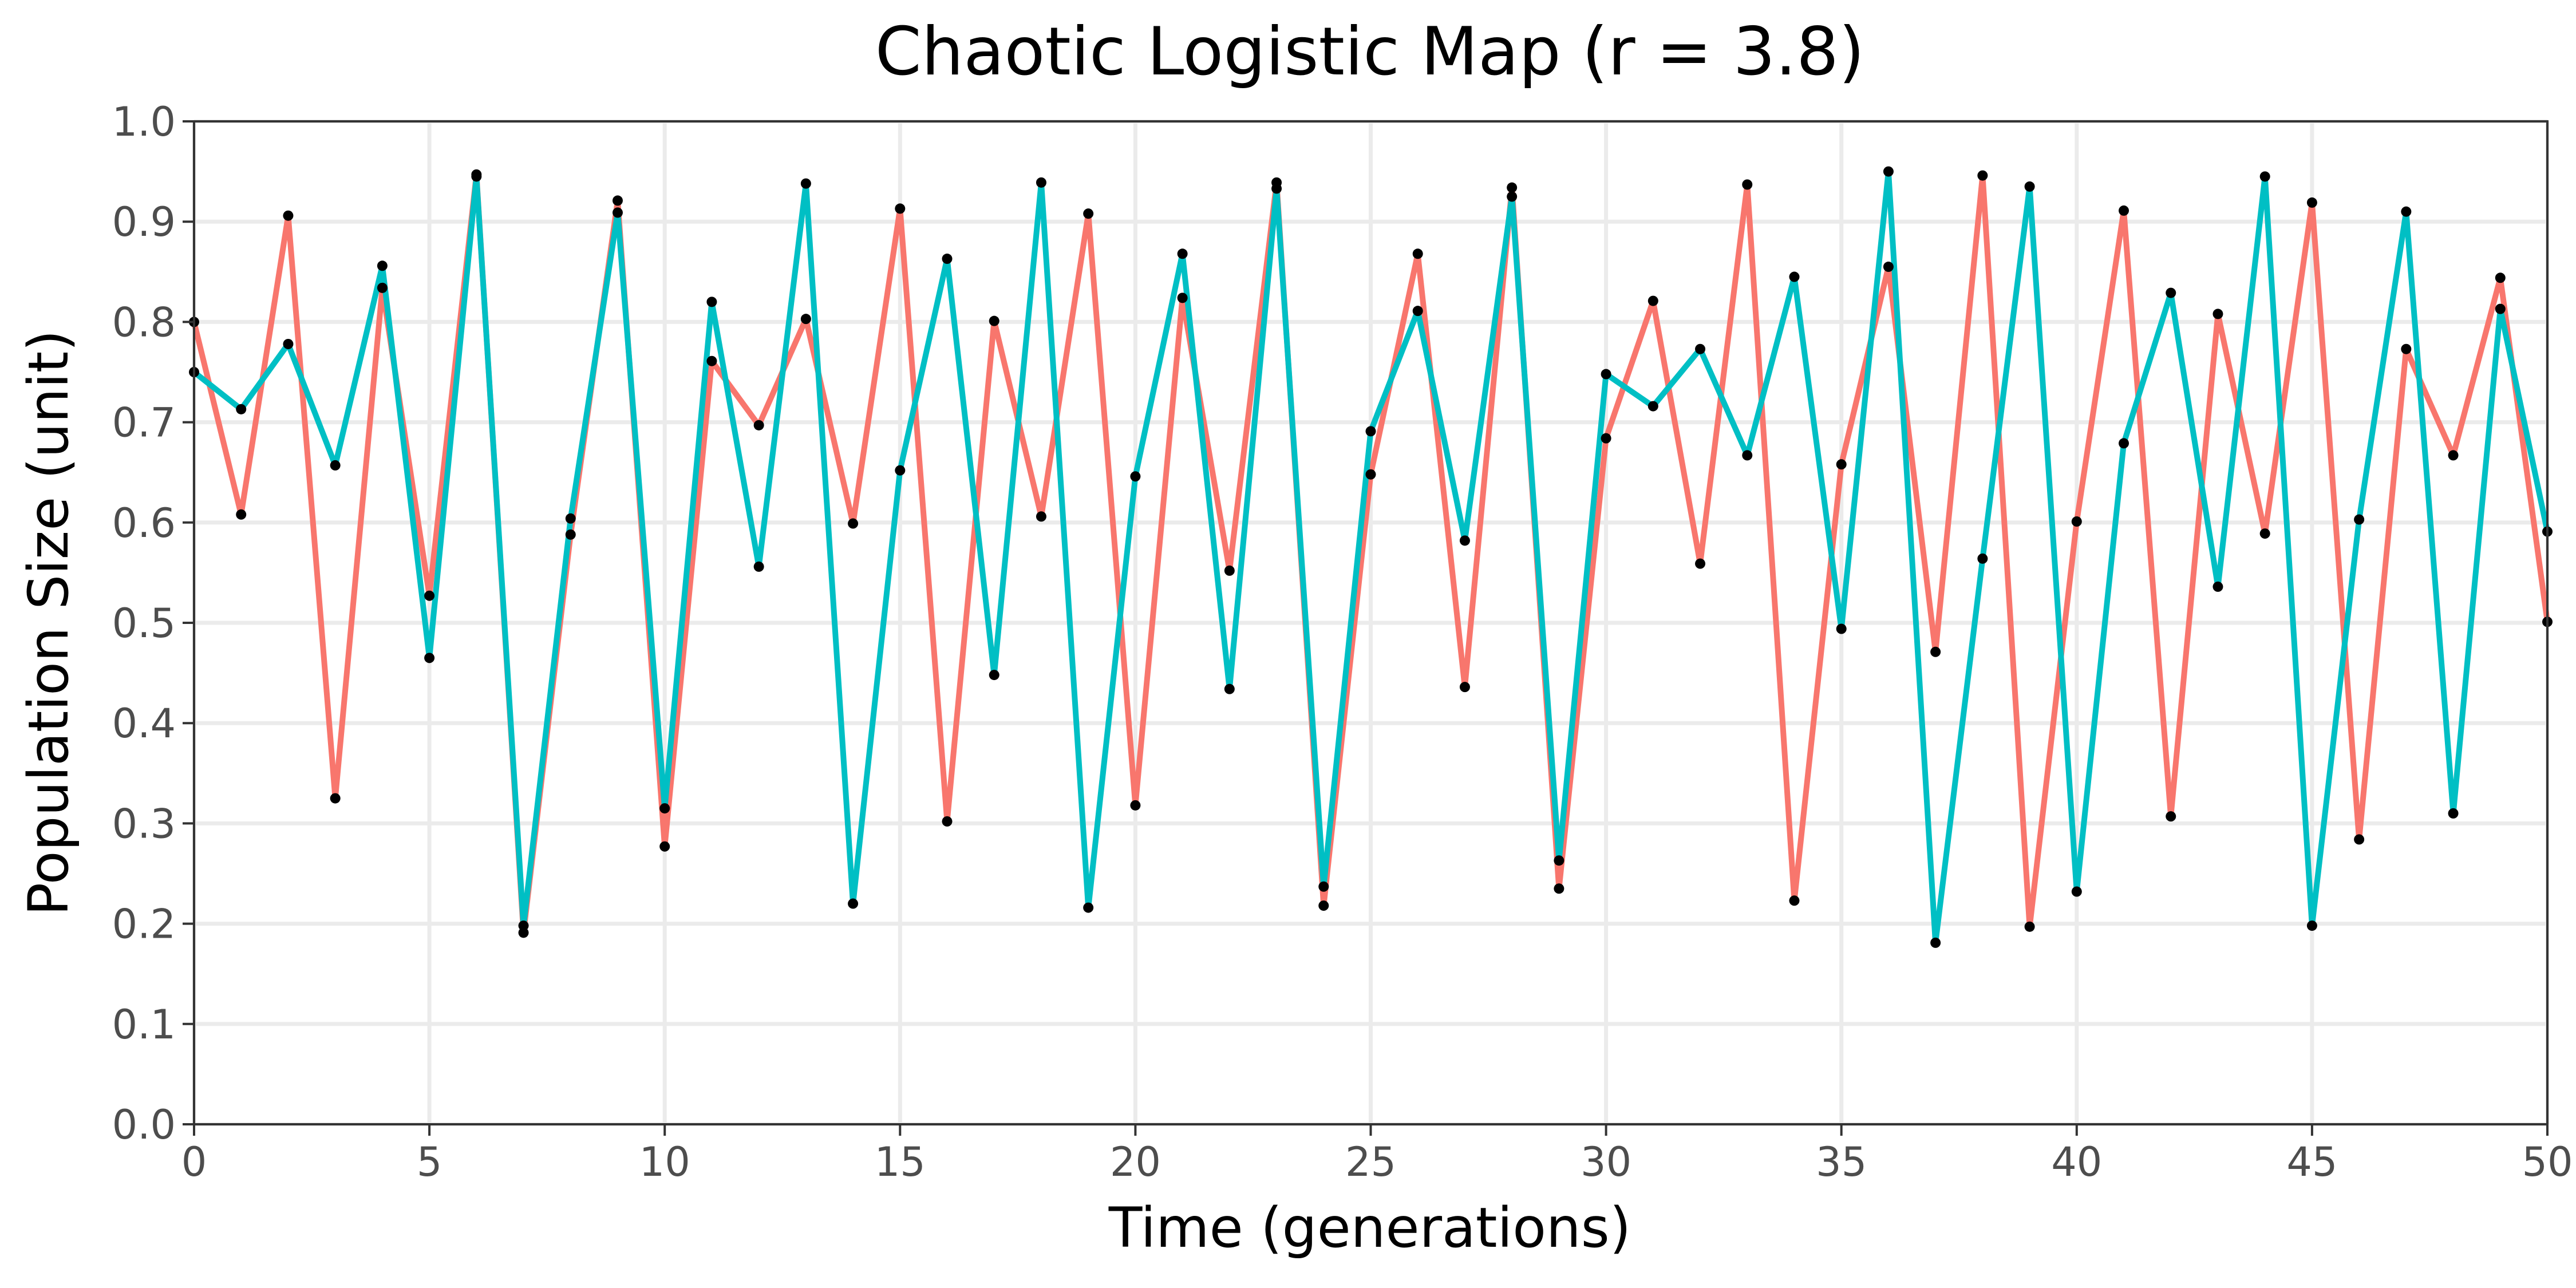 The height and width of the screenshot is (1288, 2576). Describe the element at coordinates (144, 623) in the screenshot. I see `y-tick-label: 0.5` at that location.